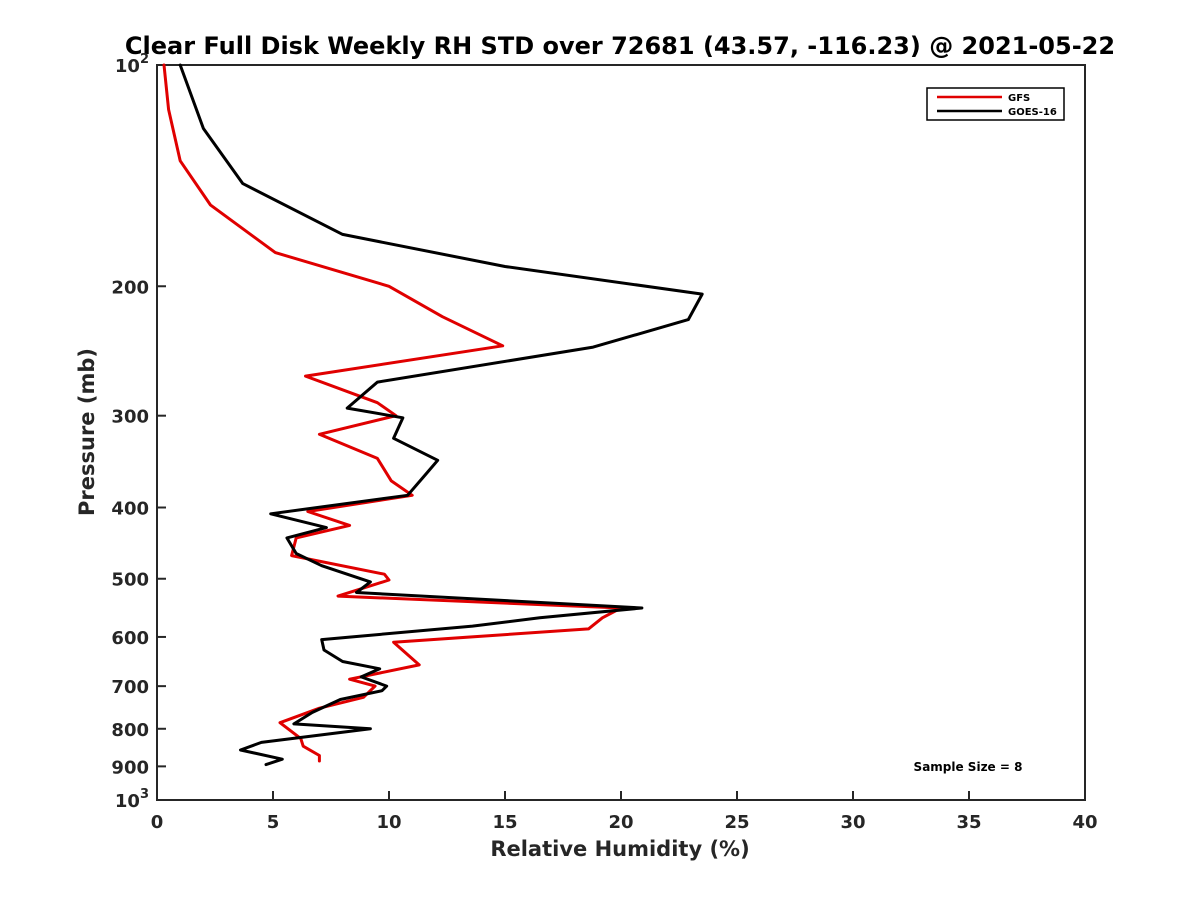 Image resolution: width=1200 pixels, height=900 pixels. What do you see at coordinates (736, 822) in the screenshot?
I see `x-tick-label: 25` at bounding box center [736, 822].